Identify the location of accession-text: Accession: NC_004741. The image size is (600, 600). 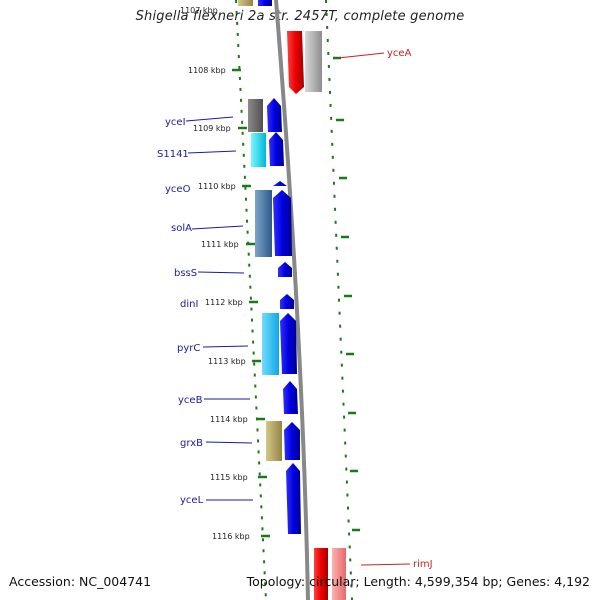
(80, 581).